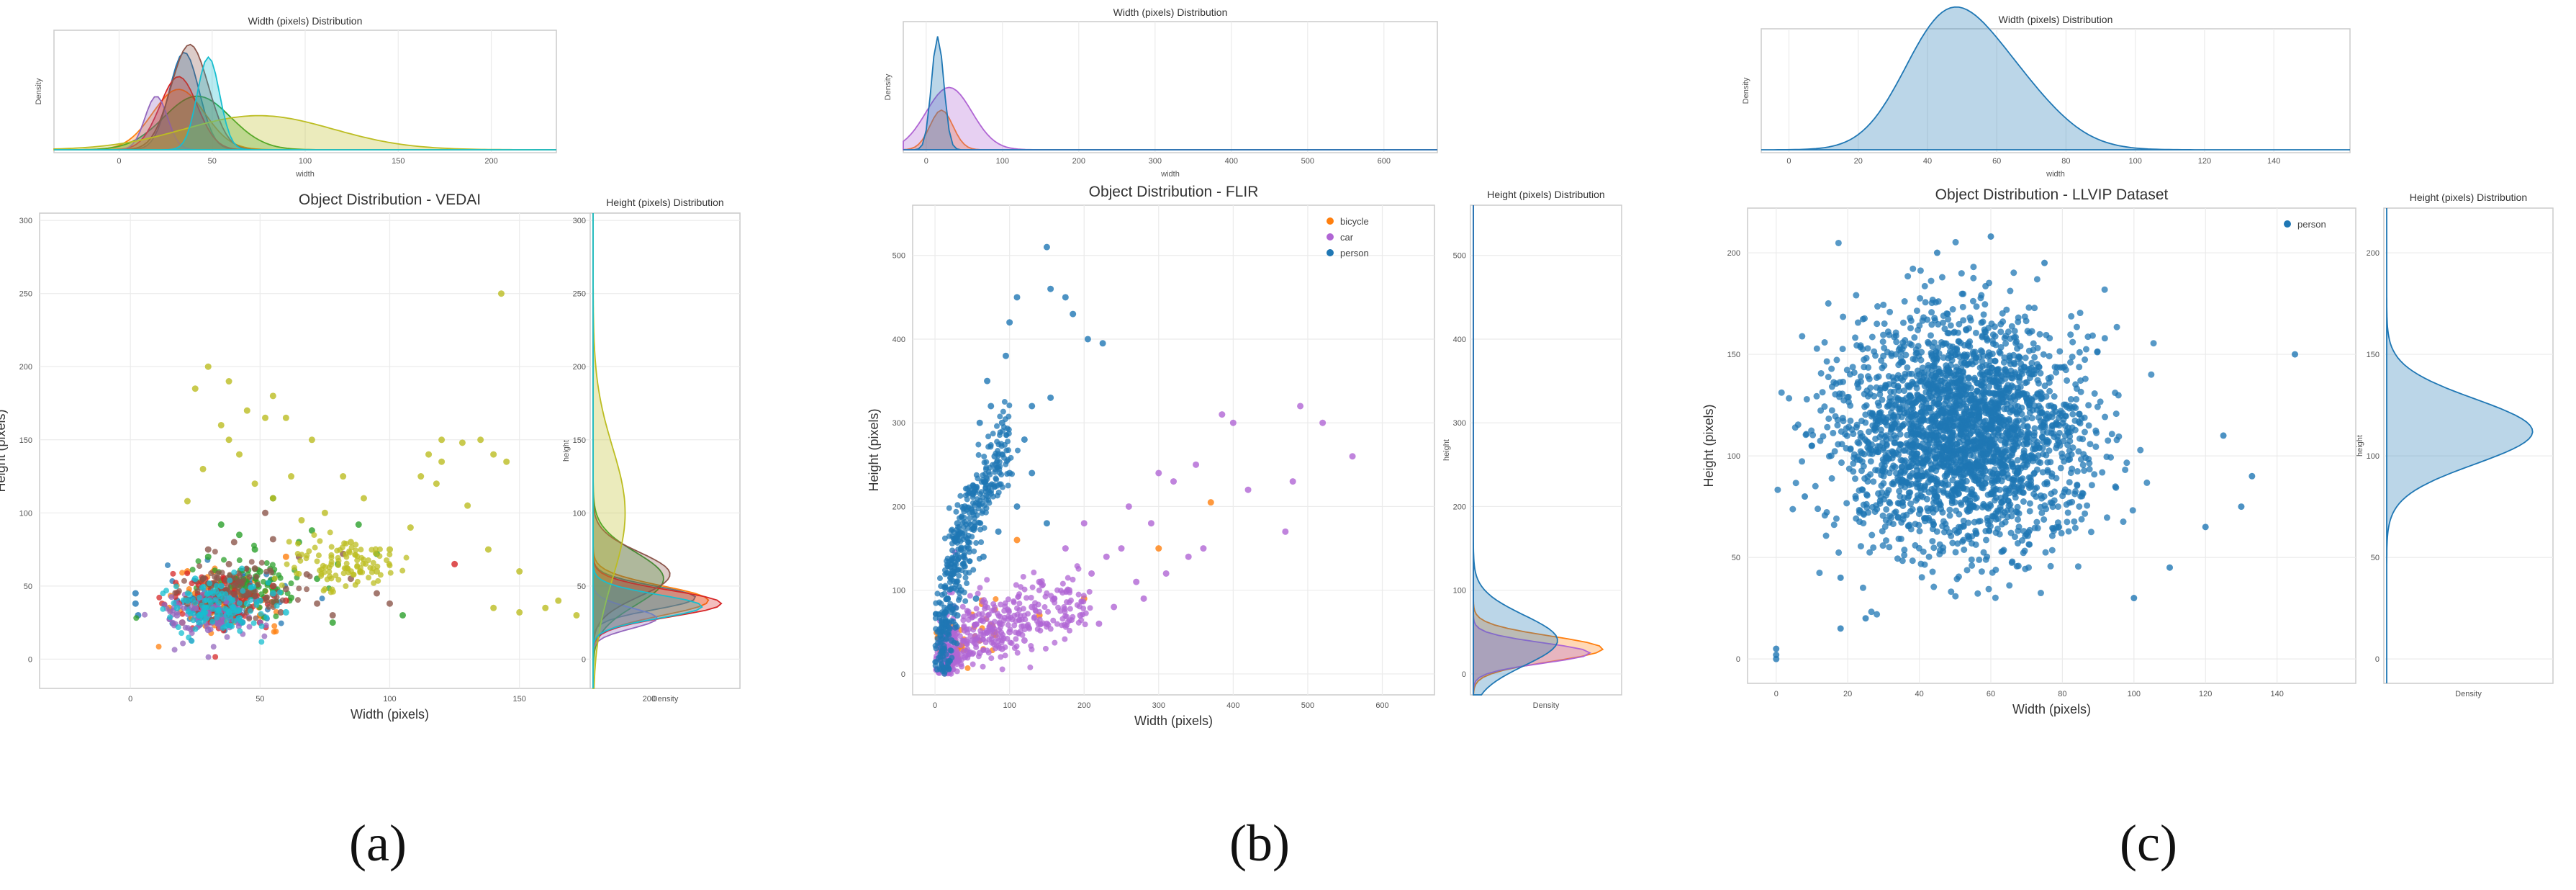  What do you see at coordinates (1381, 706) in the screenshot?
I see `x-tick-label: 600` at bounding box center [1381, 706].